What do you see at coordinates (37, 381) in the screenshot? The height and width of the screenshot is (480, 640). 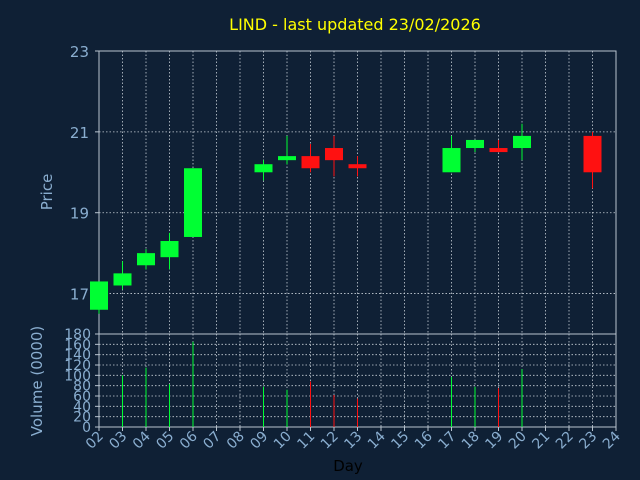 I see `volume-axis-label: Volume (0000)` at bounding box center [37, 381].